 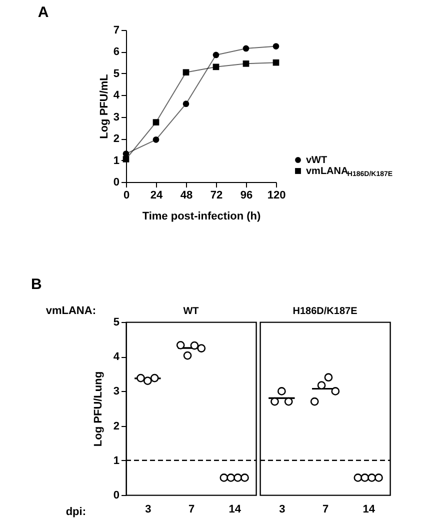 What do you see at coordinates (186, 196) in the screenshot?
I see `x-tick-label: 48` at bounding box center [186, 196].